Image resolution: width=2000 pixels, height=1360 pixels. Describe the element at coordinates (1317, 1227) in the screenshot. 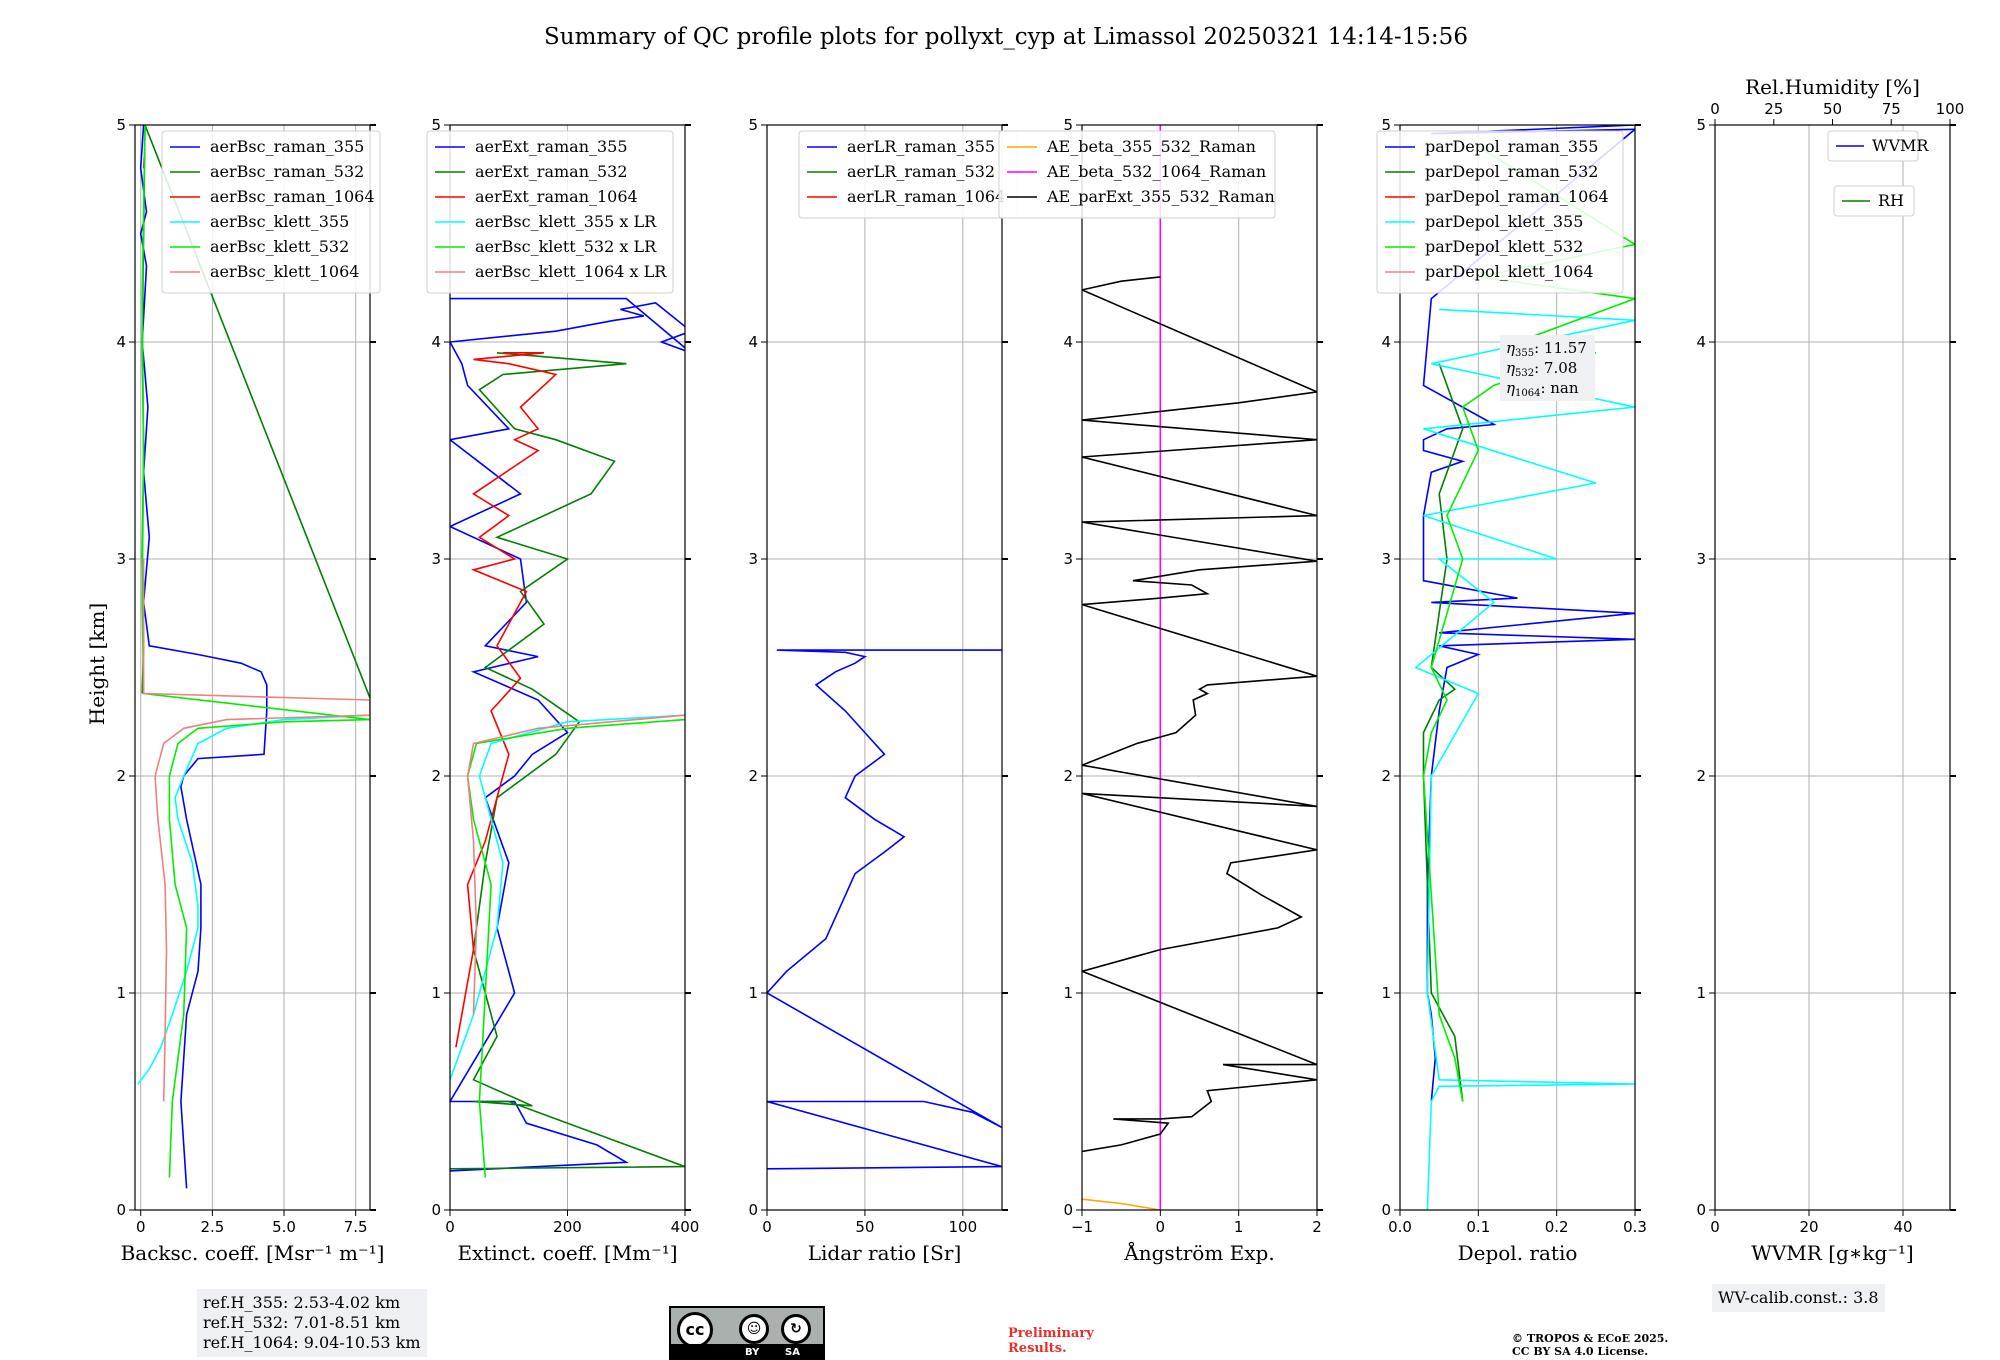

I see `x-tick-label: 2` at that location.